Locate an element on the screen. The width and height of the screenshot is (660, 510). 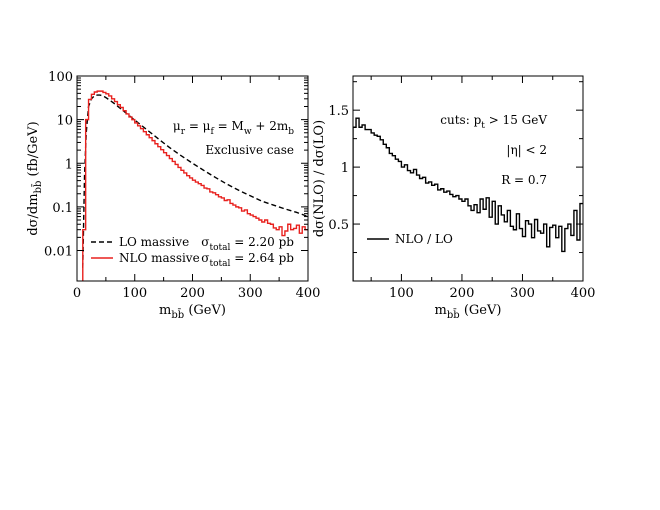
annotation-scale-part: = M is located at coordinates (229, 126).